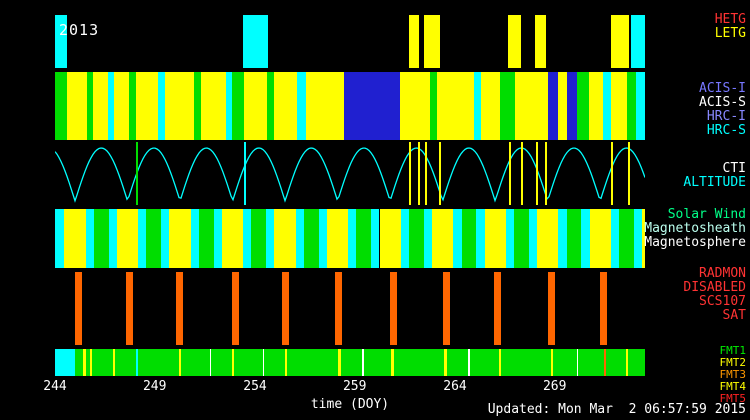 This screenshot has width=750, height=420. What do you see at coordinates (137, 362) in the screenshot?
I see `fmt-segment-cyan` at bounding box center [137, 362].